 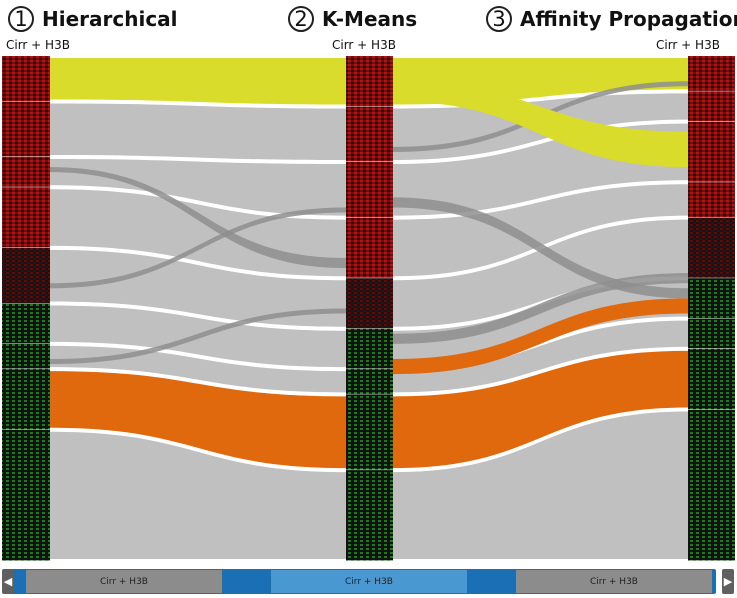 What do you see at coordinates (364, 45) in the screenshot?
I see `column-label-kmeans: Cirr + H3B` at bounding box center [364, 45].